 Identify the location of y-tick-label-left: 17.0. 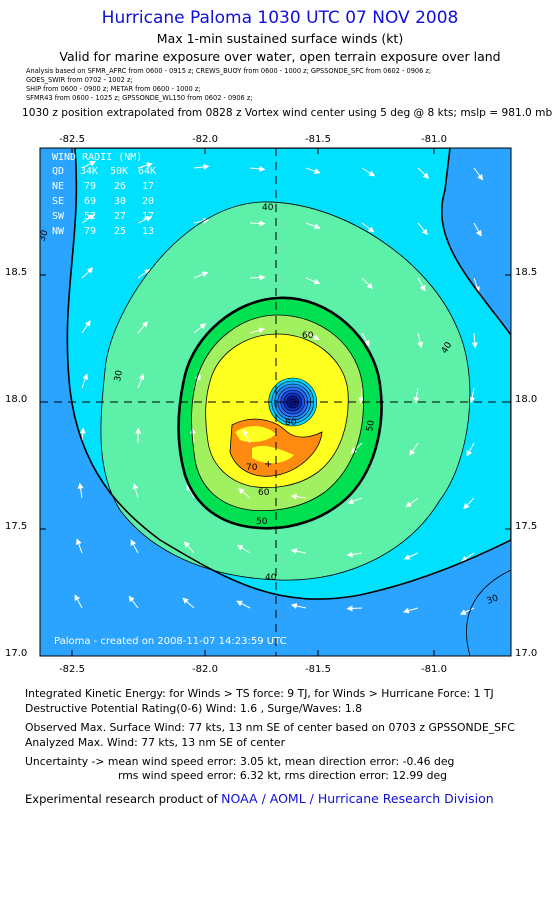
(16, 653).